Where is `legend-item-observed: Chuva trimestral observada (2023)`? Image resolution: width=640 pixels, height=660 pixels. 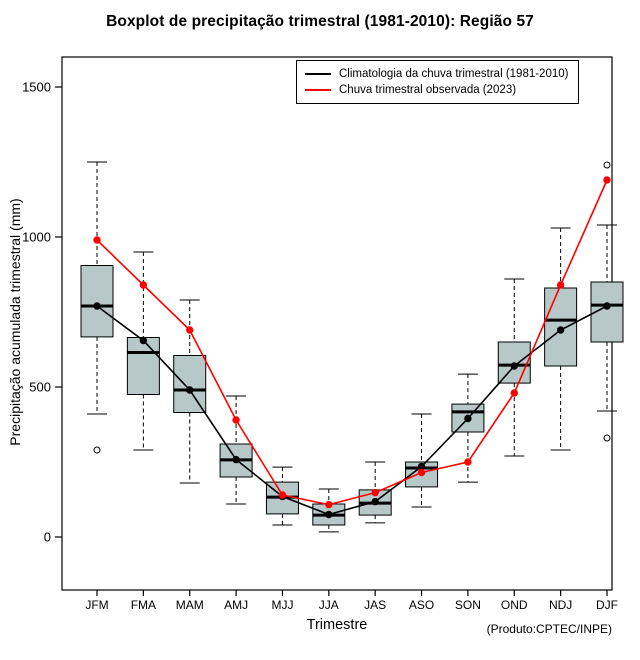
legend-item-observed: Chuva trimestral observada (2023) is located at coordinates (436, 90).